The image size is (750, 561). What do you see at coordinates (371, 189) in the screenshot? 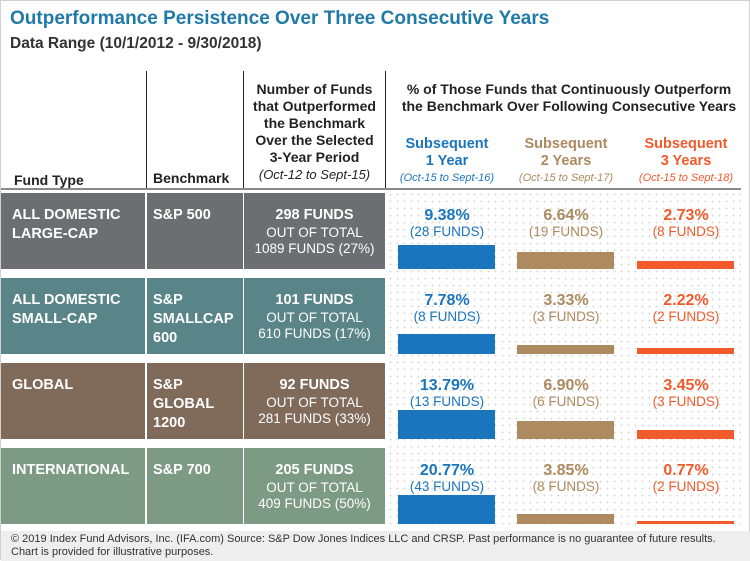
I see `header-rule` at bounding box center [371, 189].